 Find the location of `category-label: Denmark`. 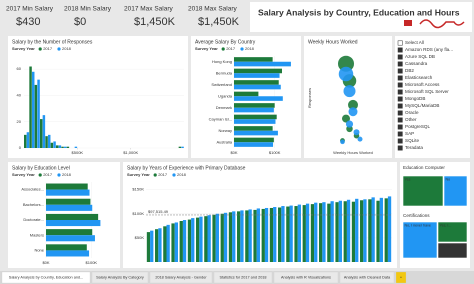

category-label: Denmark is located at coordinates (224, 107).